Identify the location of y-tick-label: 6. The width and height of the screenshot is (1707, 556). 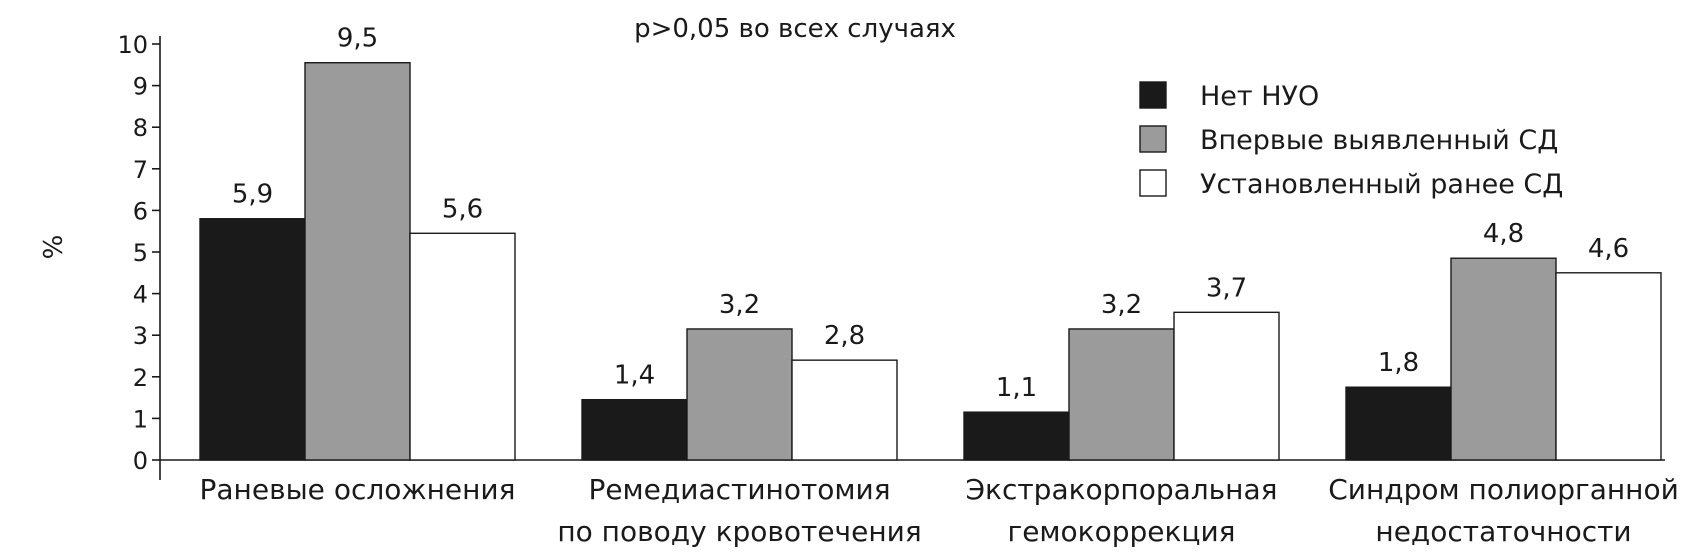
(140, 211).